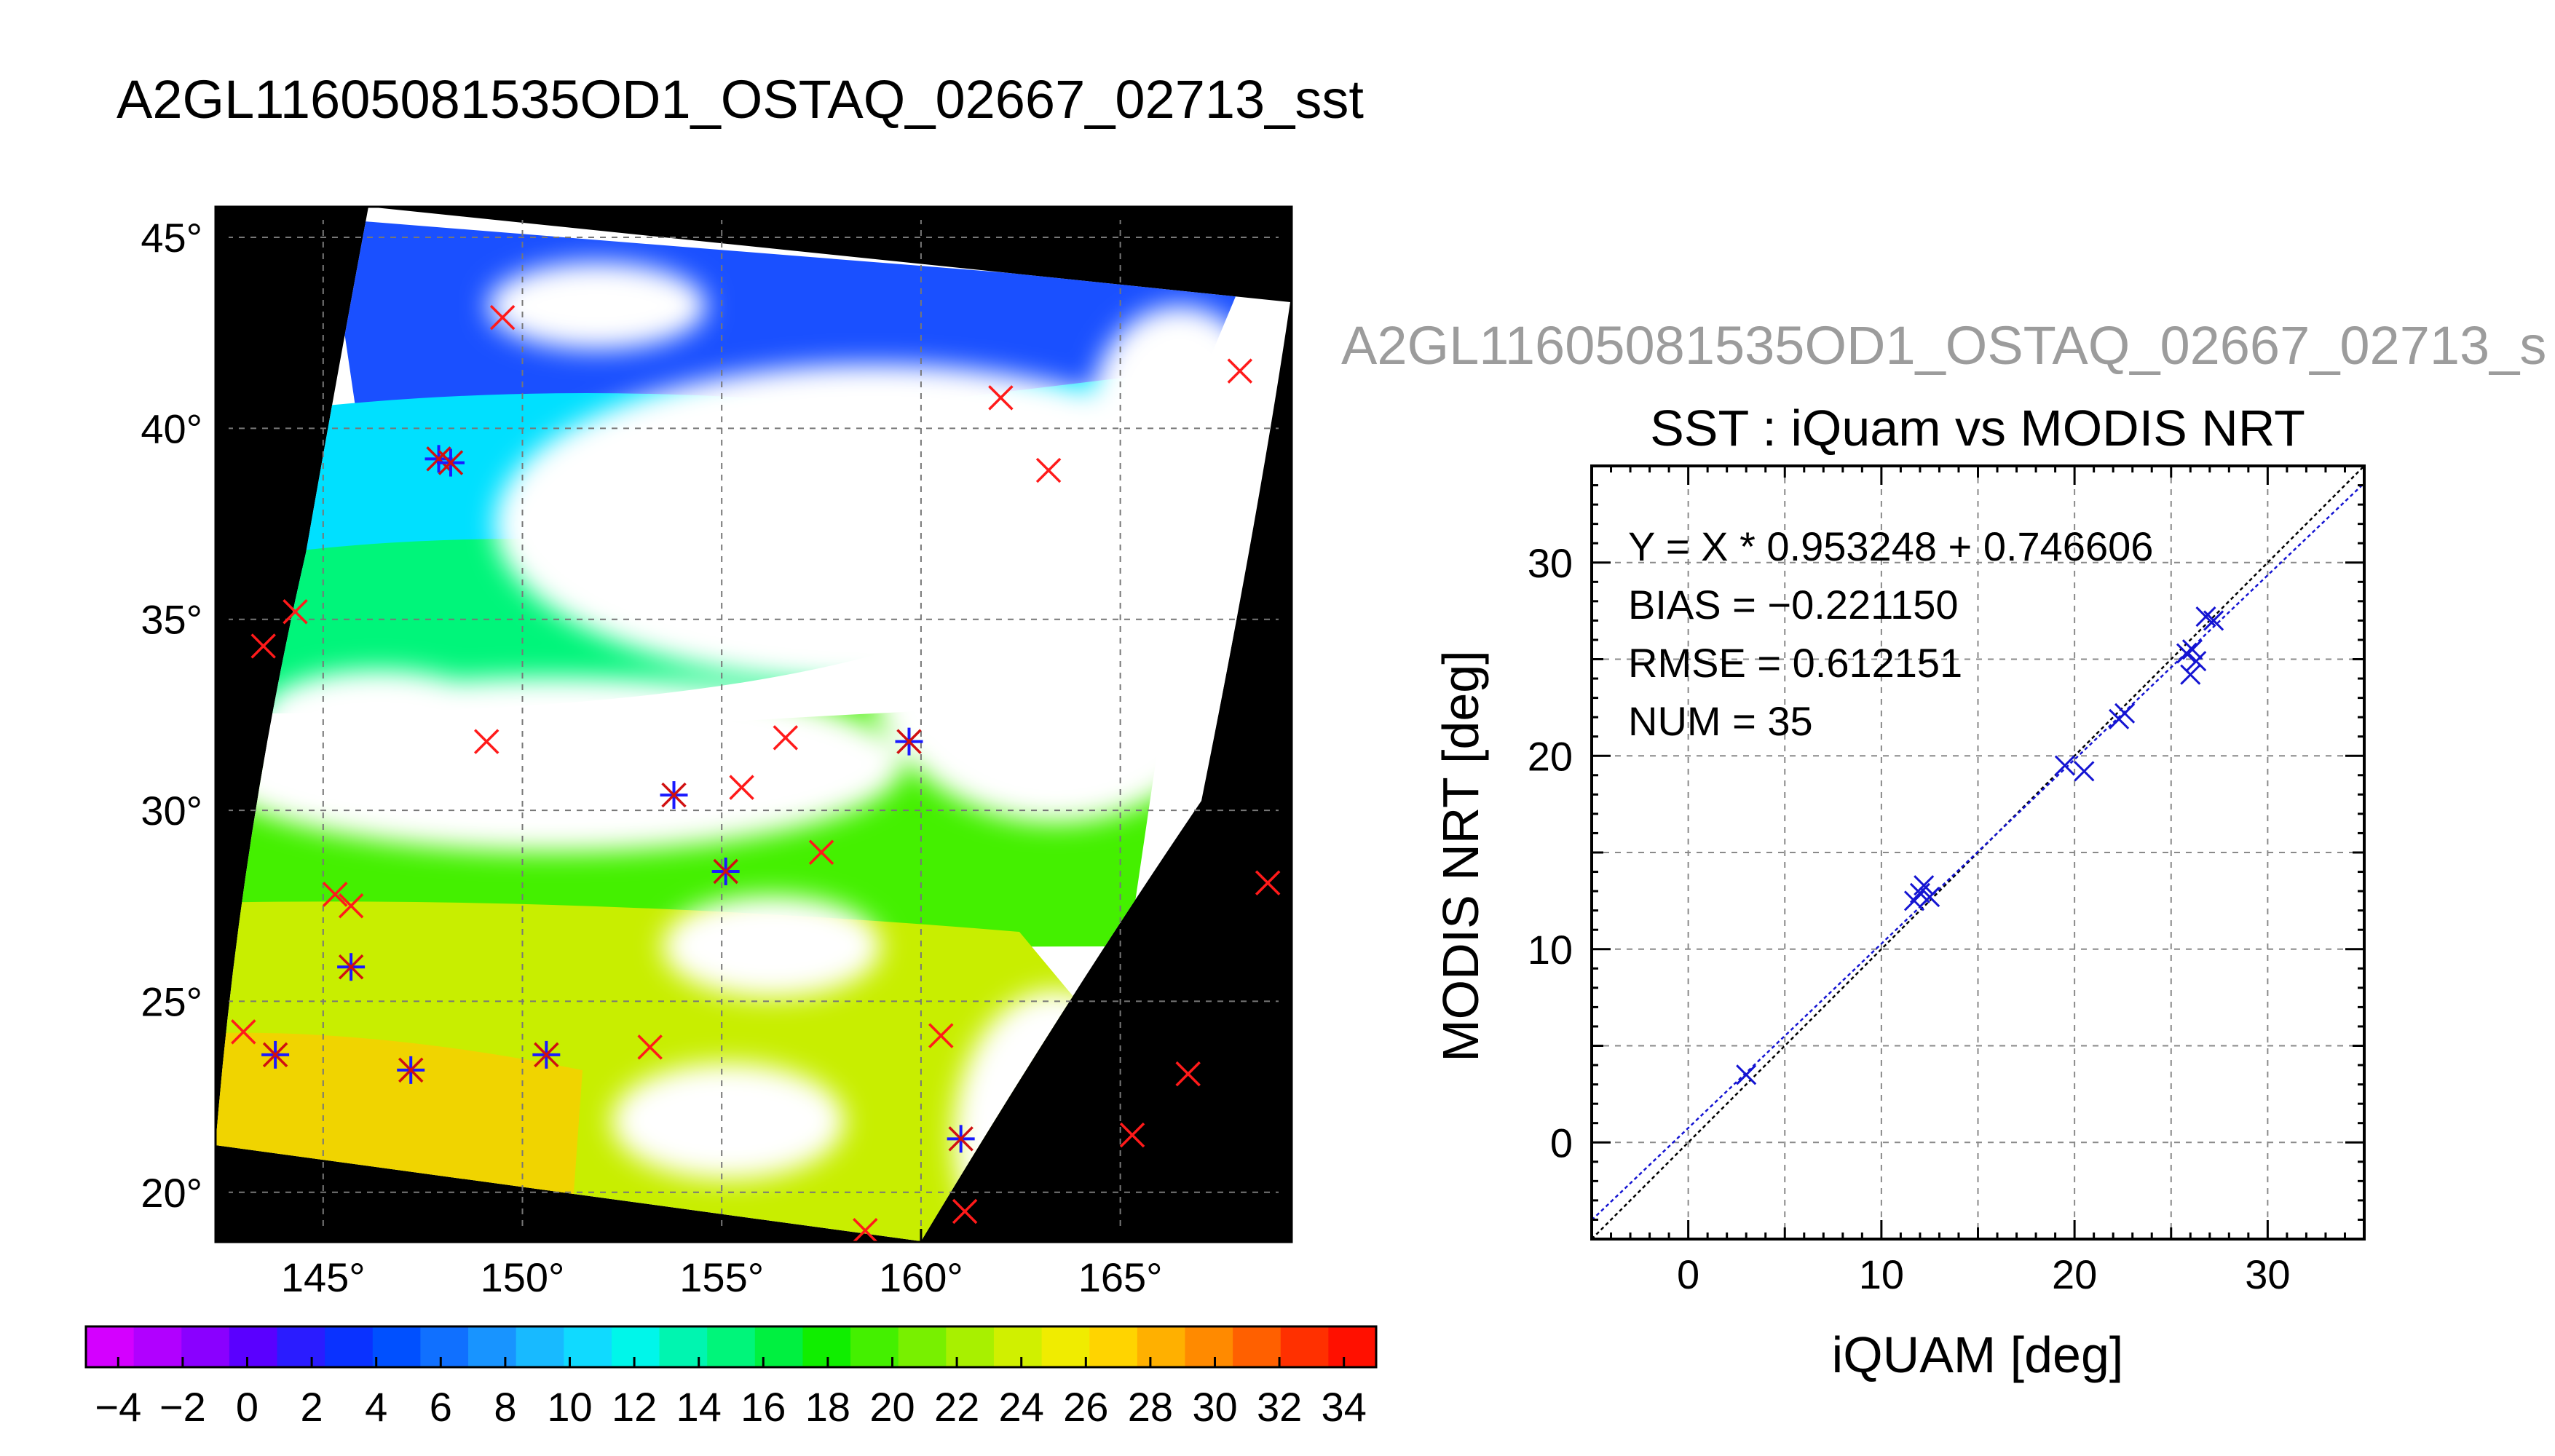  Describe the element at coordinates (1120, 1277) in the screenshot. I see `lon-tick-label: 165°` at that location.